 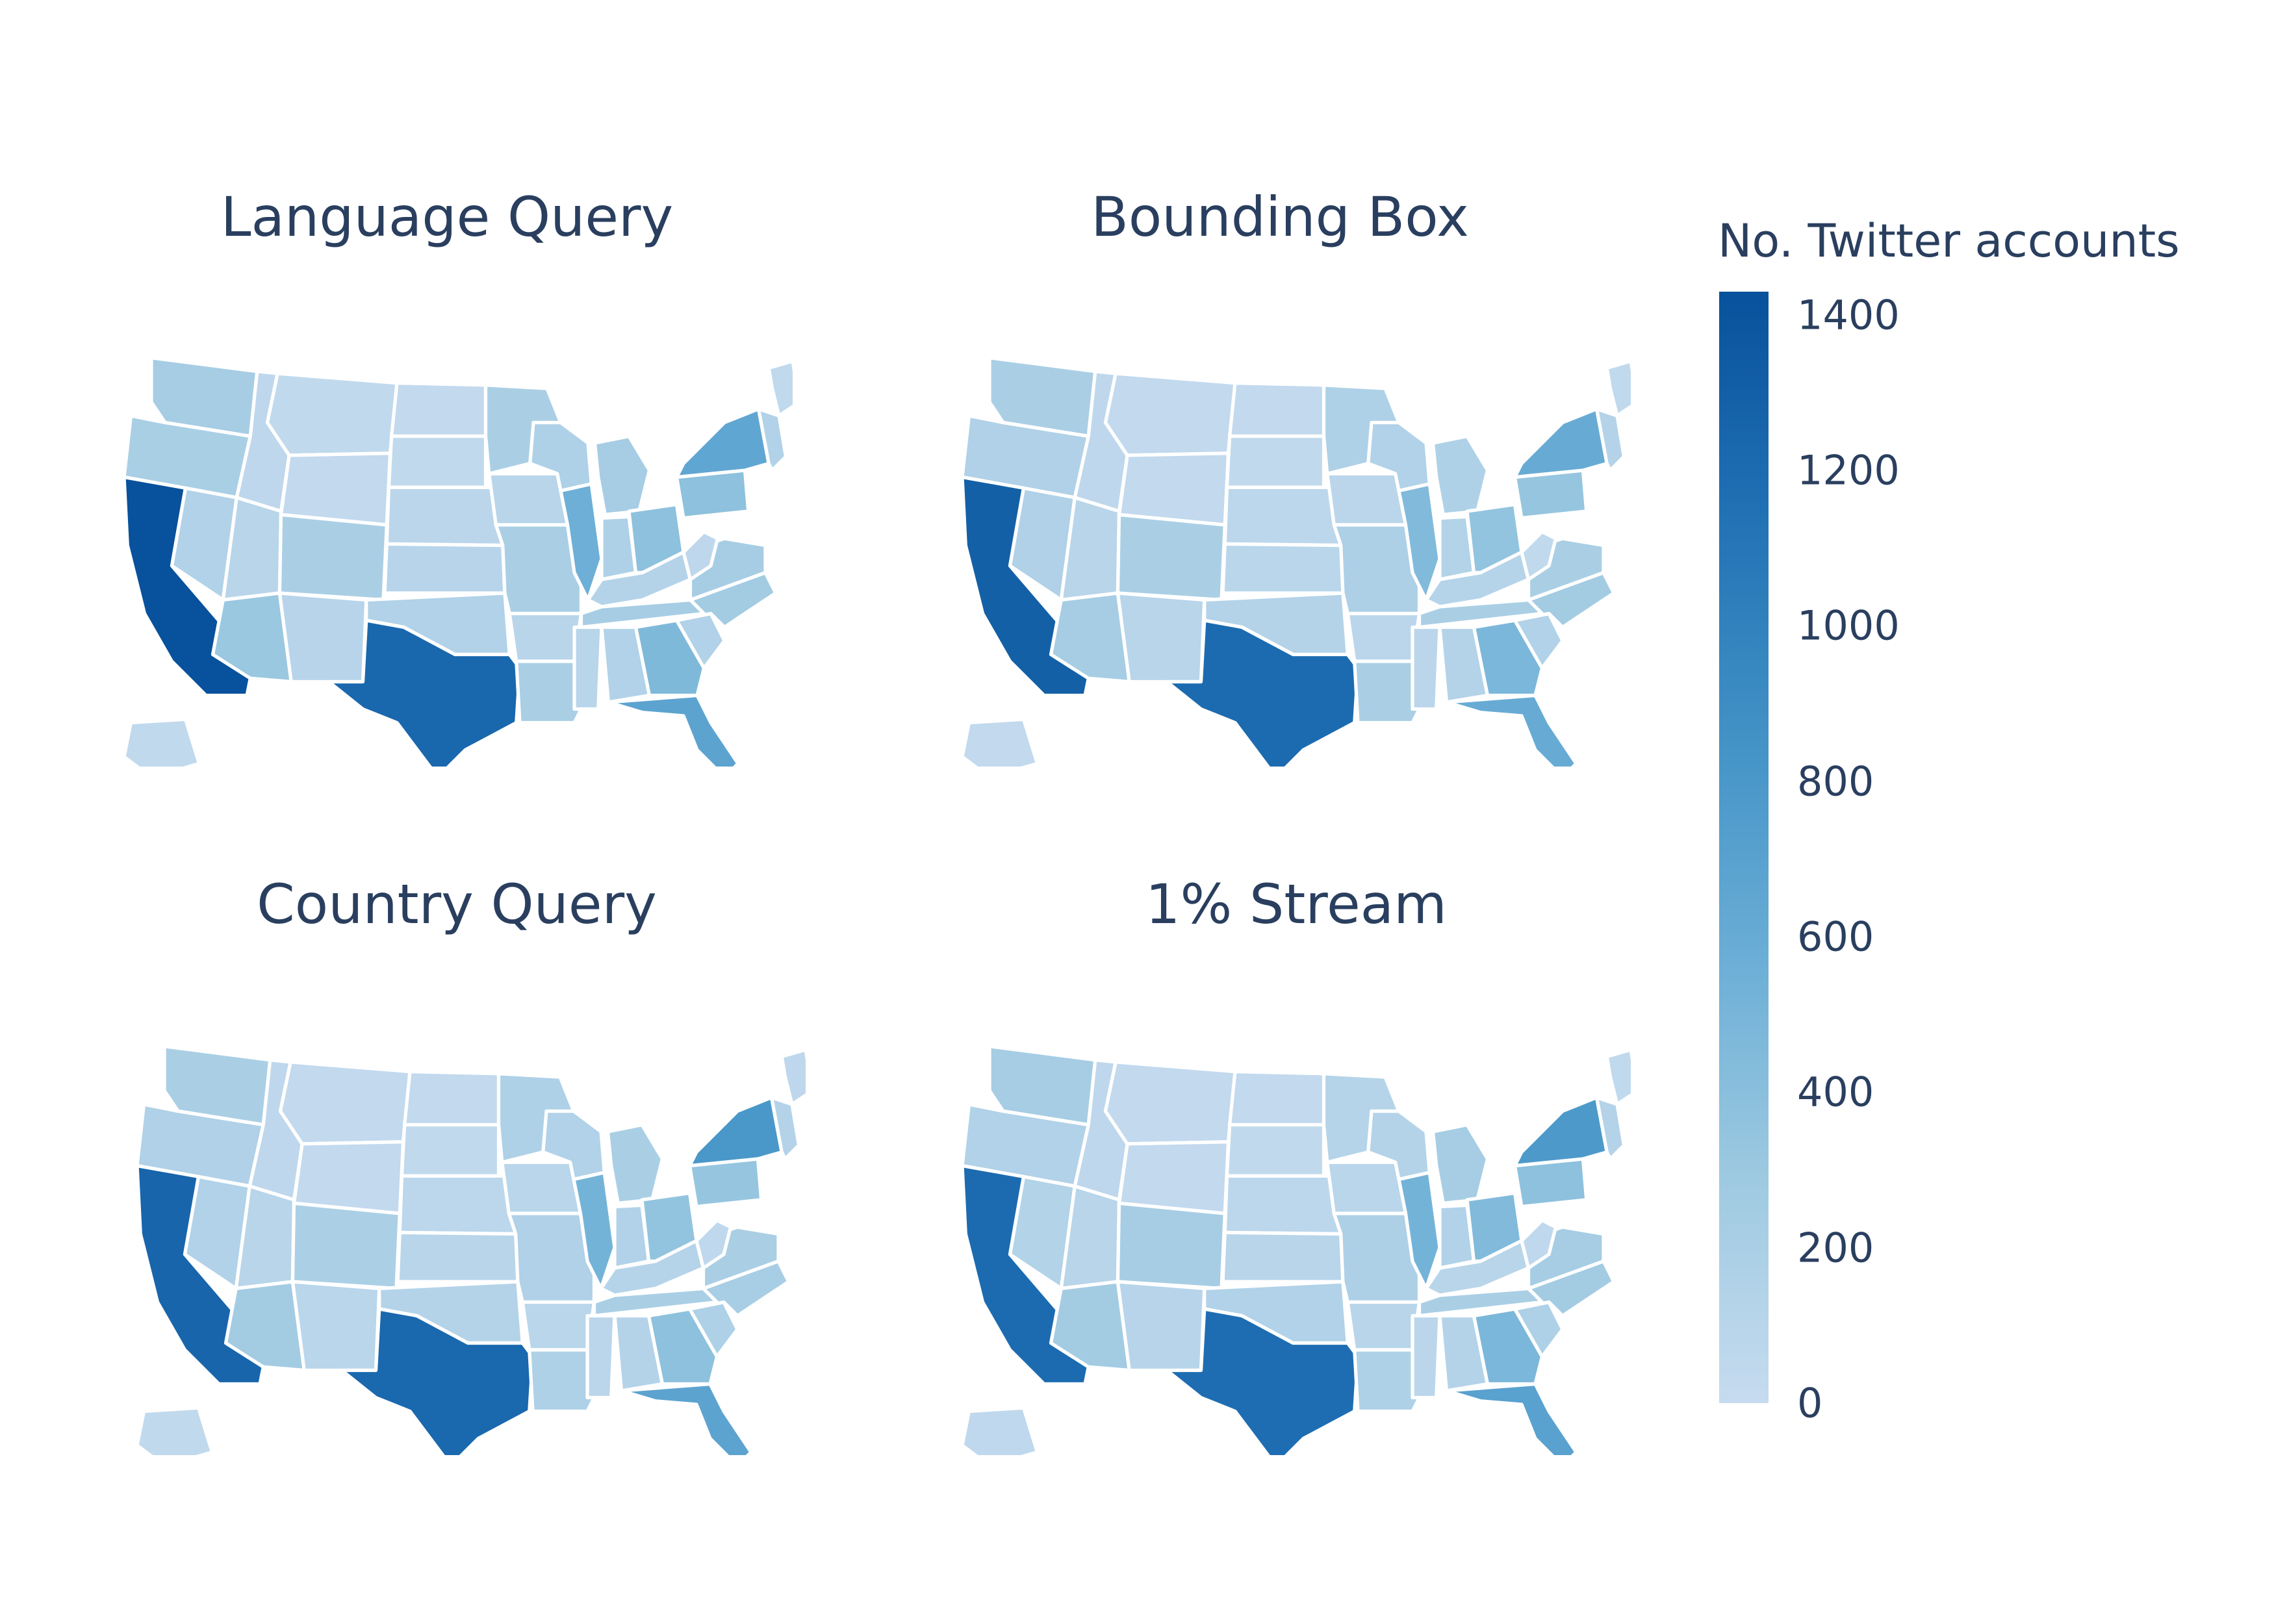 What do you see at coordinates (1810, 1403) in the screenshot?
I see `colorbar-tick-label: 0` at bounding box center [1810, 1403].